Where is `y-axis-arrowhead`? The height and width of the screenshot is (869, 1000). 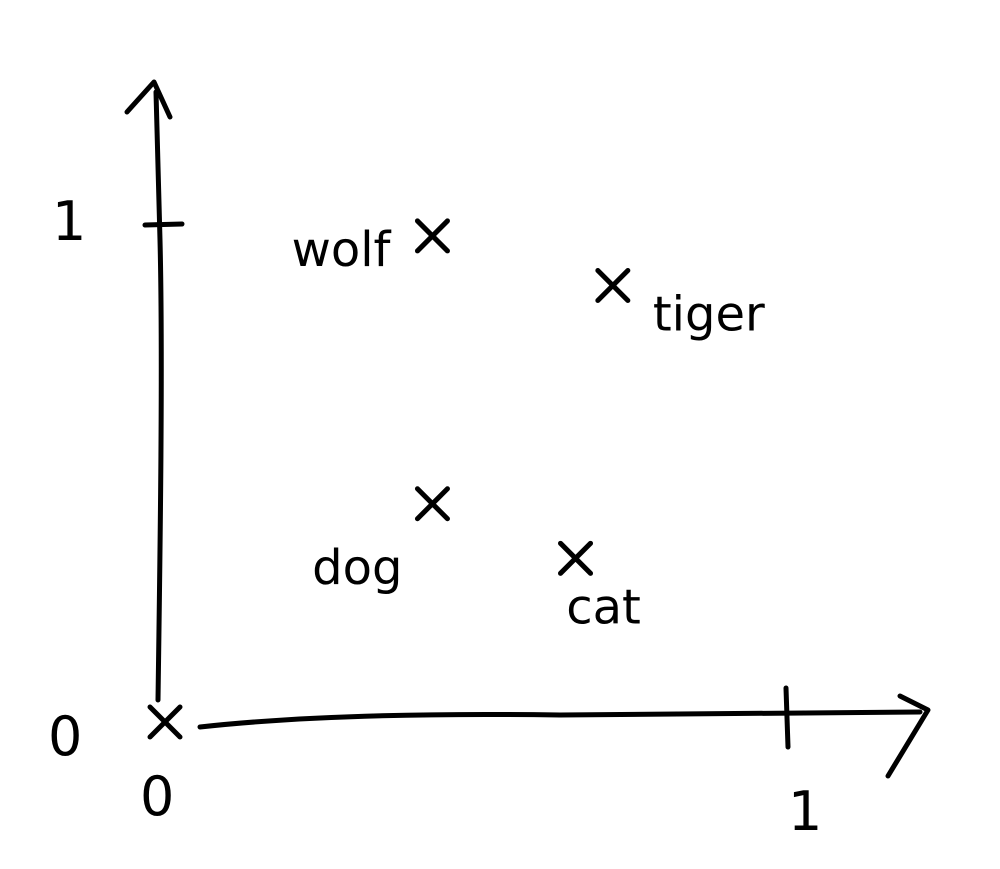 y-axis-arrowhead is located at coordinates (148, 99).